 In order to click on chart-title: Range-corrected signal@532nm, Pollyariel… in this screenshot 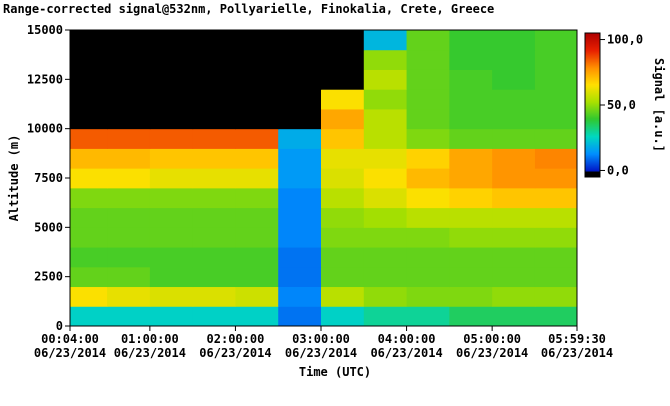, I will do `click(248, 9)`.